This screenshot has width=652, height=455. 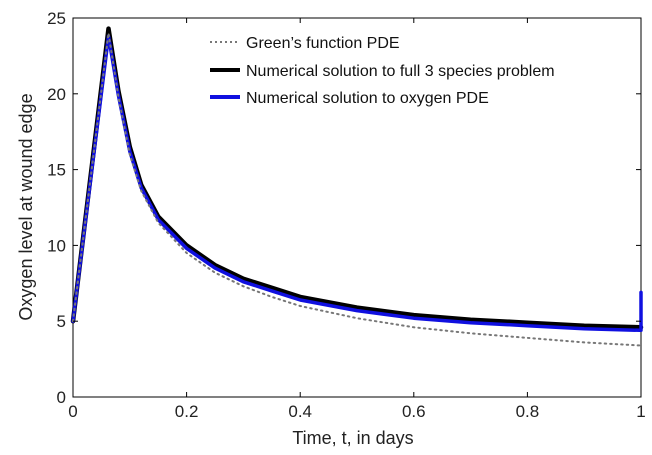 I want to click on y-tick-label: 25, so click(x=56, y=18).